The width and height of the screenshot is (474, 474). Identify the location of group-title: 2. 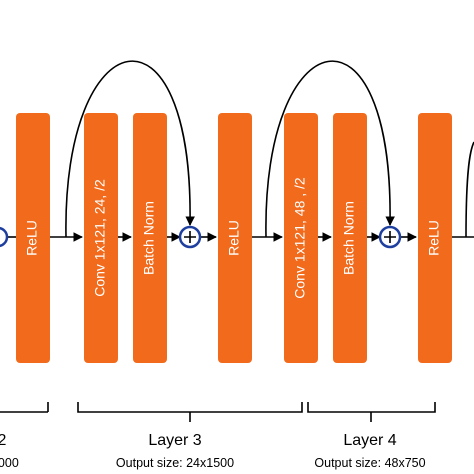
(3, 440).